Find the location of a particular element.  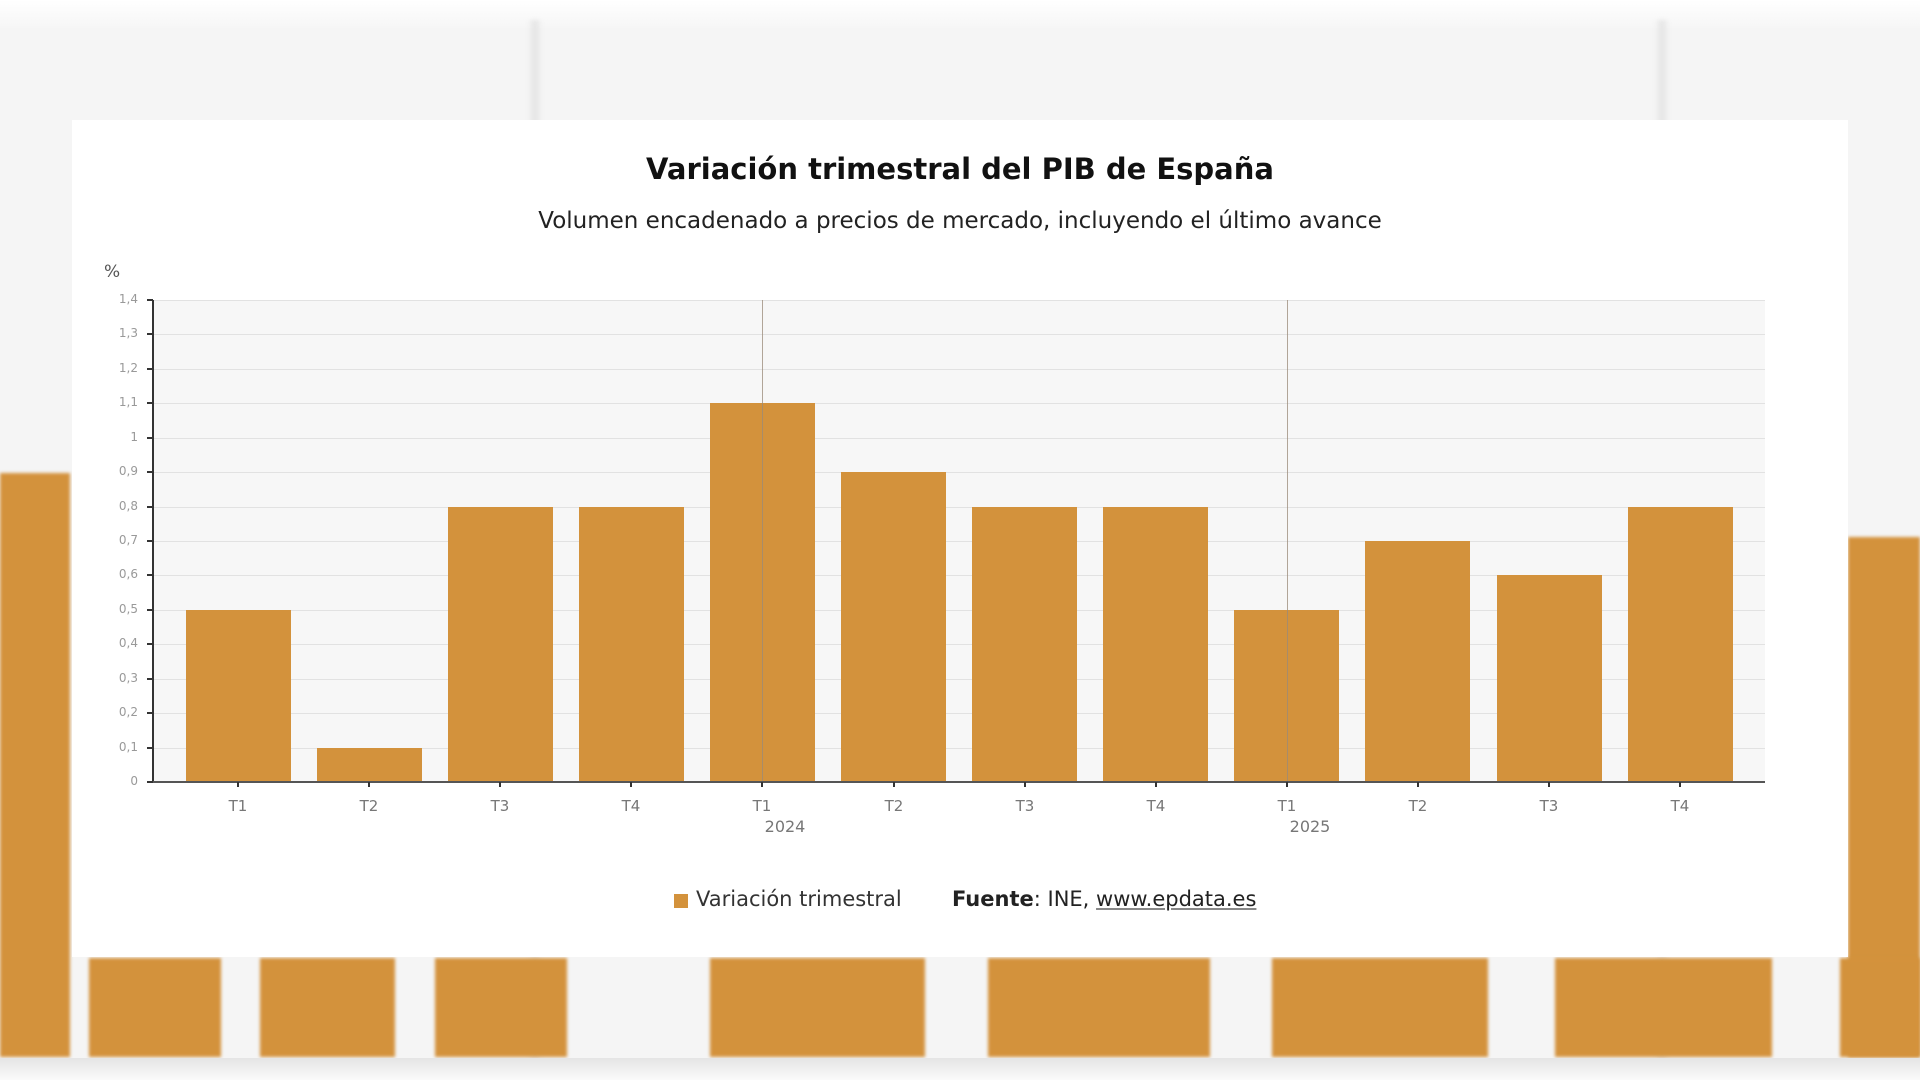

year-label: 2024 is located at coordinates (785, 826).